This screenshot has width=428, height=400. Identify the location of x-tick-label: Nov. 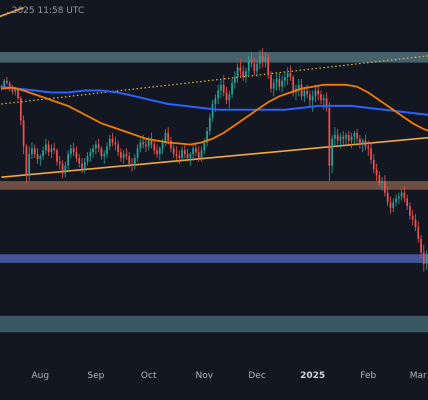
(204, 376).